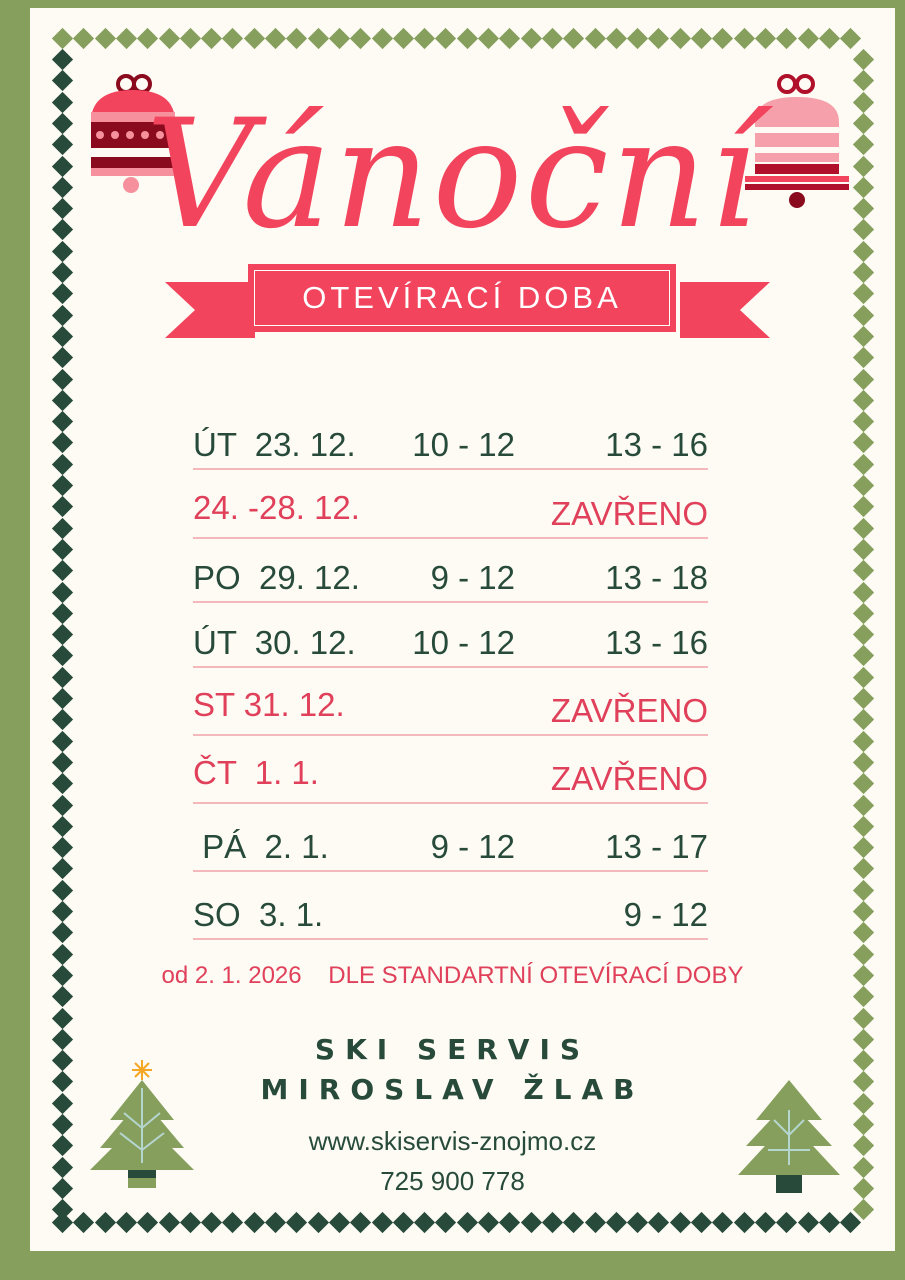 The width and height of the screenshot is (905, 1280). I want to click on owner-name: MIROSLAV ŽLAB, so click(452, 1089).